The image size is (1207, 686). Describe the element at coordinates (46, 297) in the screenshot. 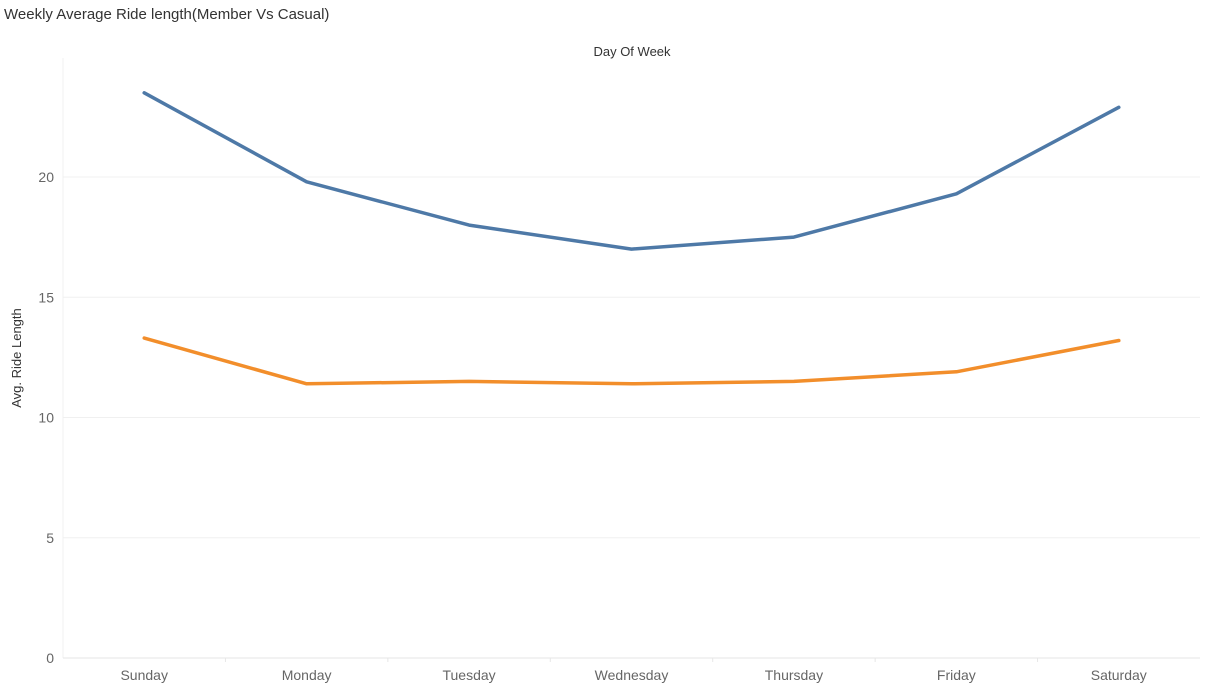

I see `y-tick-label: 15` at that location.